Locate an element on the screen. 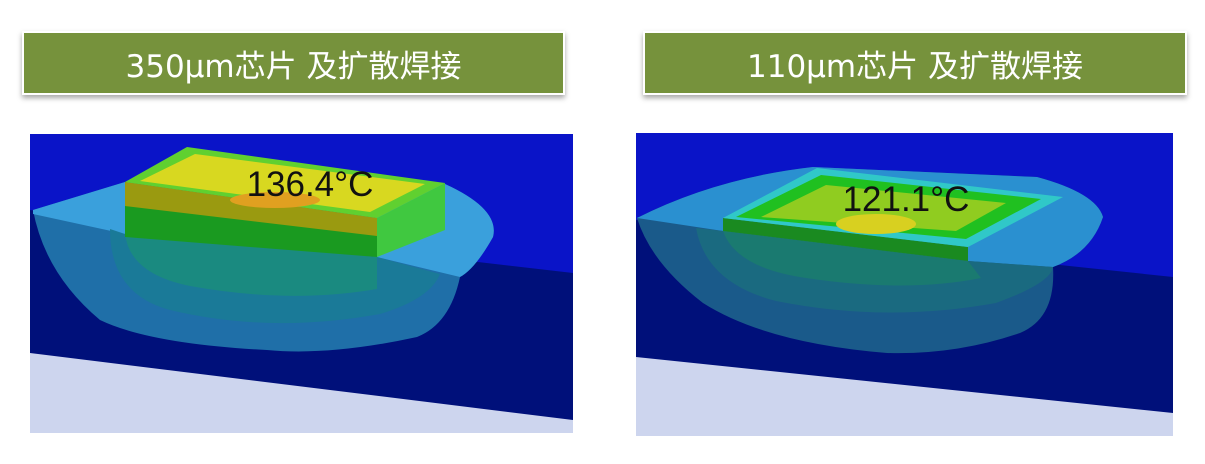  max-temperature-label: 136.4°C is located at coordinates (310, 184).